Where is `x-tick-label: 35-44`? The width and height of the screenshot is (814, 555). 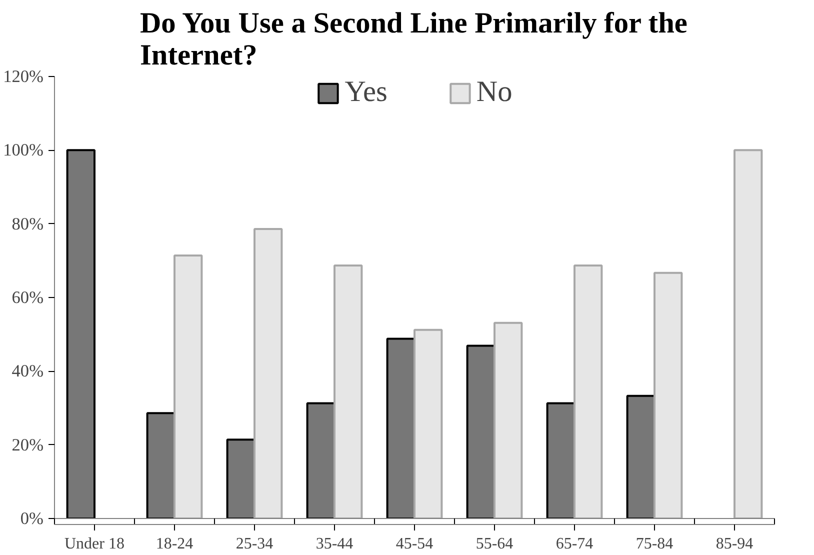 x-tick-label: 35-44 is located at coordinates (335, 544).